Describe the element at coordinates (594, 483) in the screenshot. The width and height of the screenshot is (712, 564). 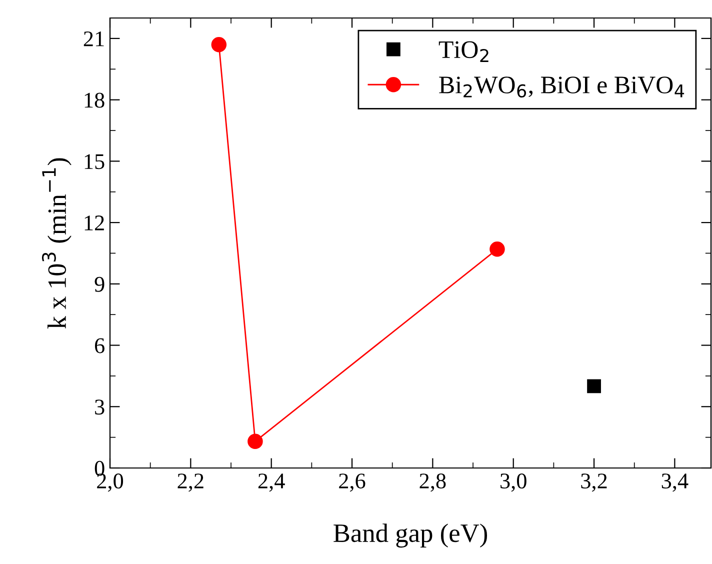
I see `x-tick-label: 3,2` at that location.